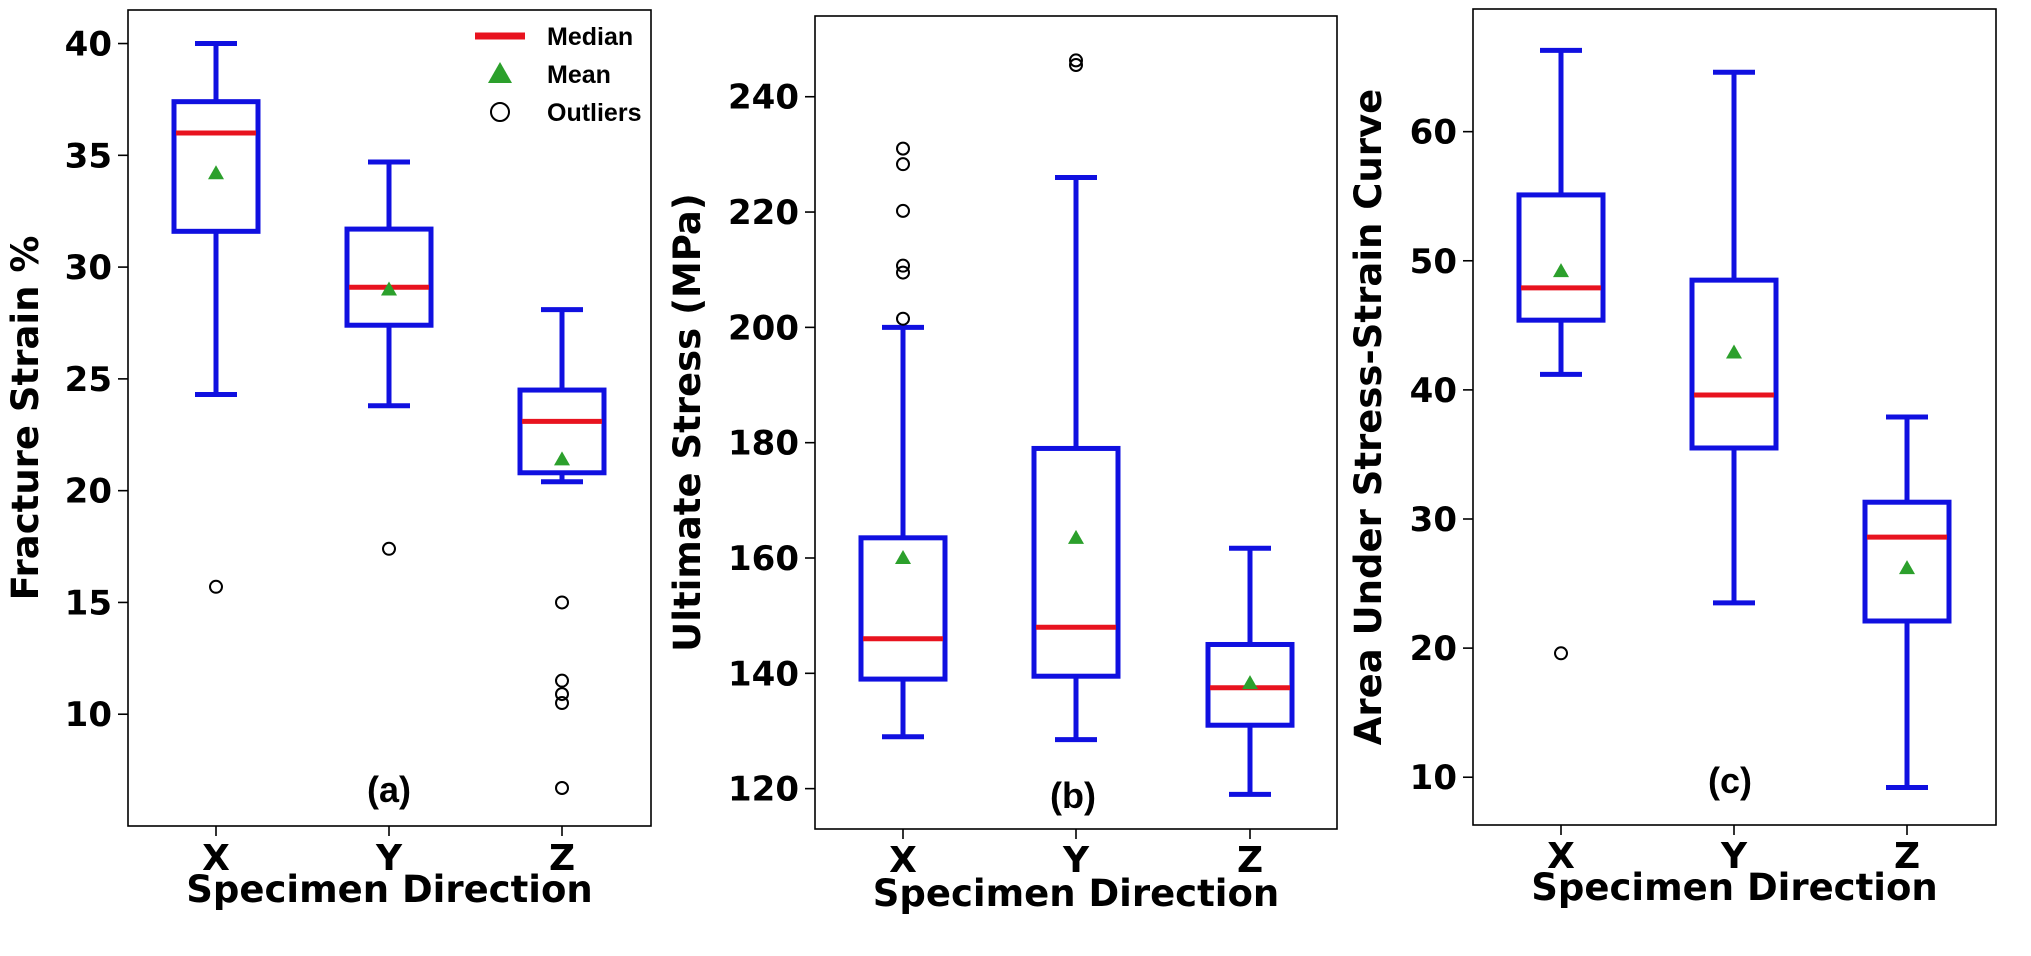  Describe the element at coordinates (579, 75) in the screenshot. I see `legend-label: Mean` at that location.